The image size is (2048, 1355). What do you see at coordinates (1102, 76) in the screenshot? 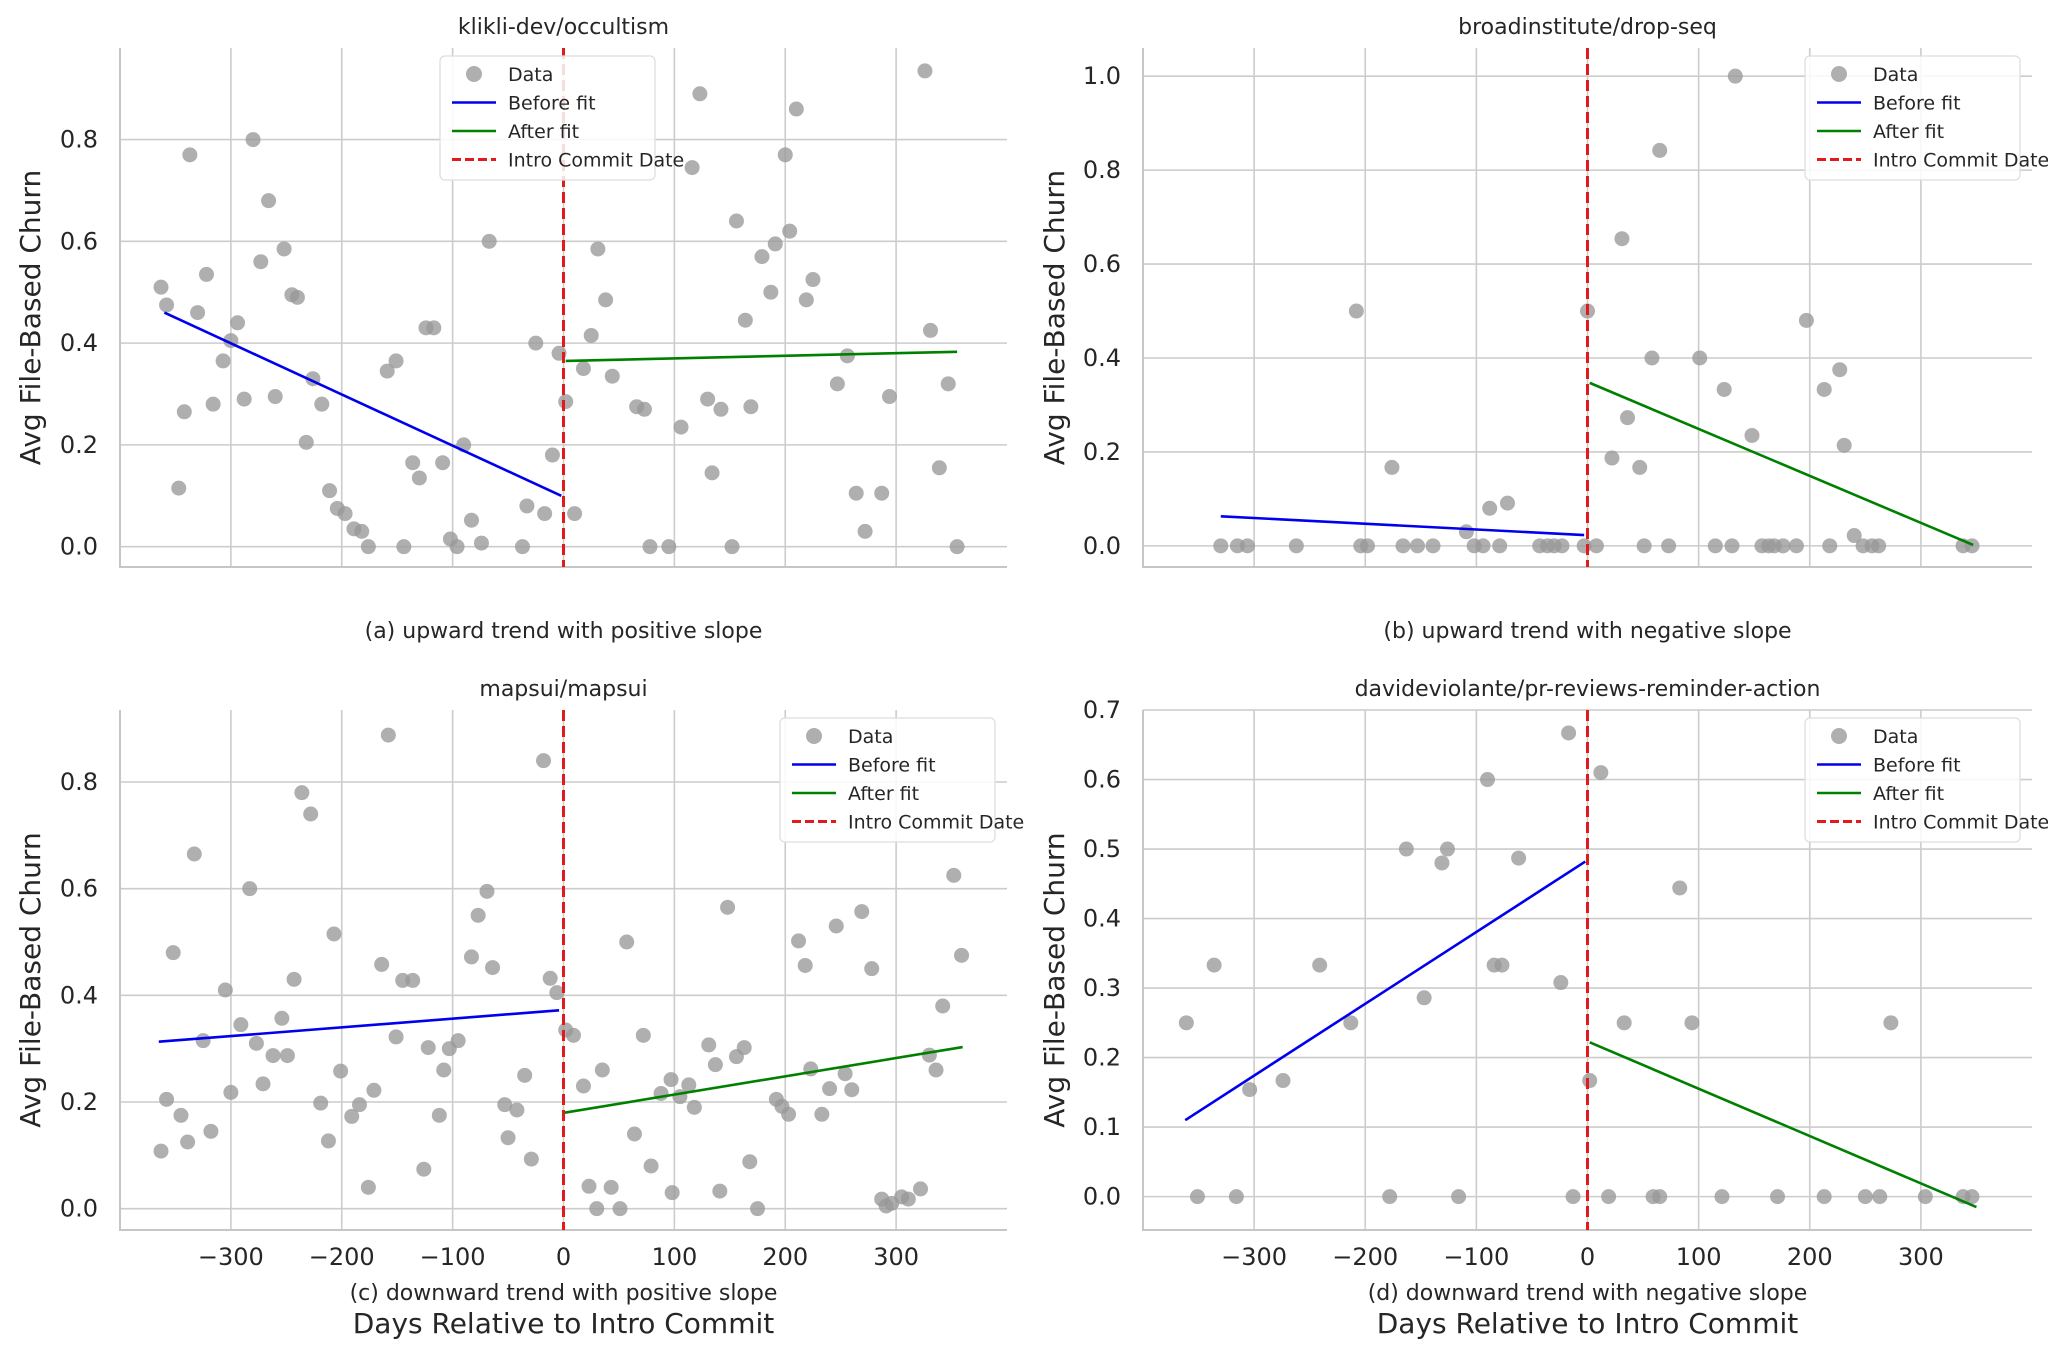
I see `y-tick-label: 1.0` at bounding box center [1102, 76].